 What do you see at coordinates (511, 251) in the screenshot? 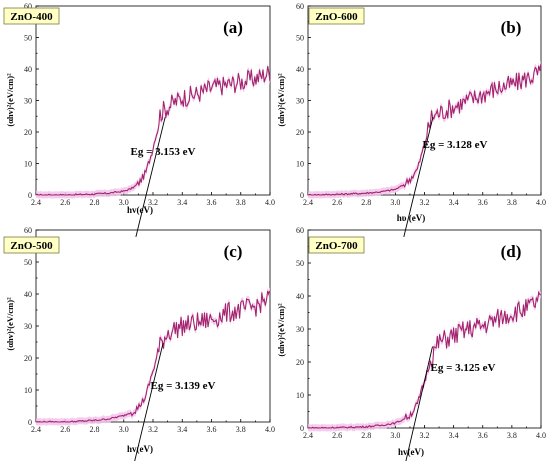
I see `panel-letter: (d)` at bounding box center [511, 251].